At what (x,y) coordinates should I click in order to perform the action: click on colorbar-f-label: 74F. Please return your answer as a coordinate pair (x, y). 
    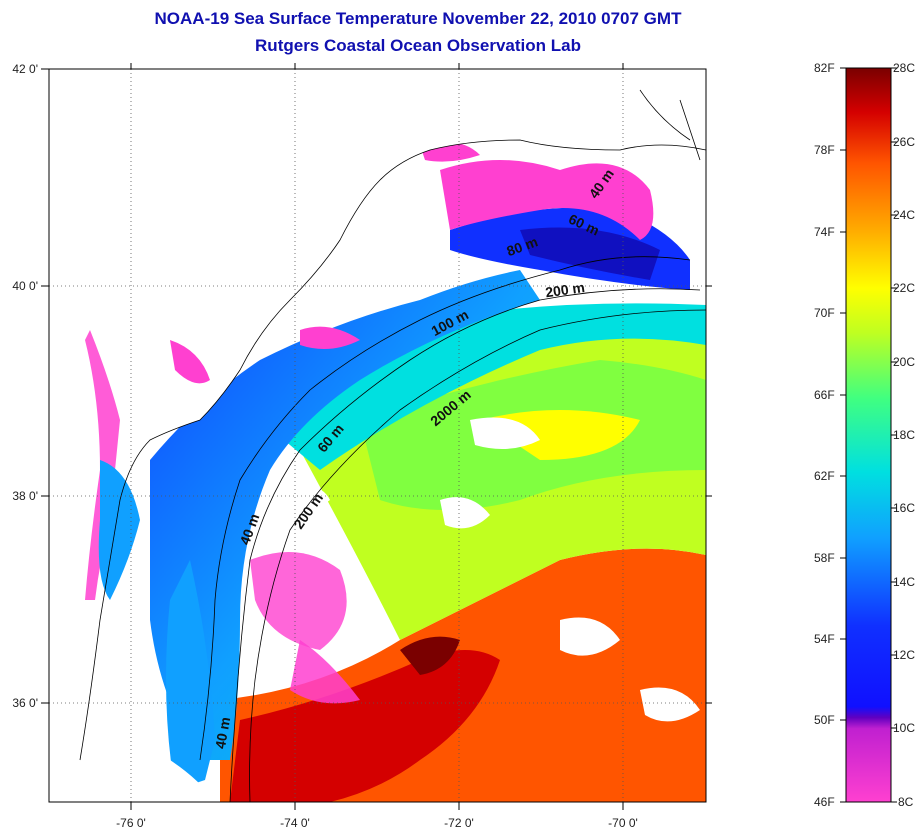
    Looking at the image, I should click on (824, 232).